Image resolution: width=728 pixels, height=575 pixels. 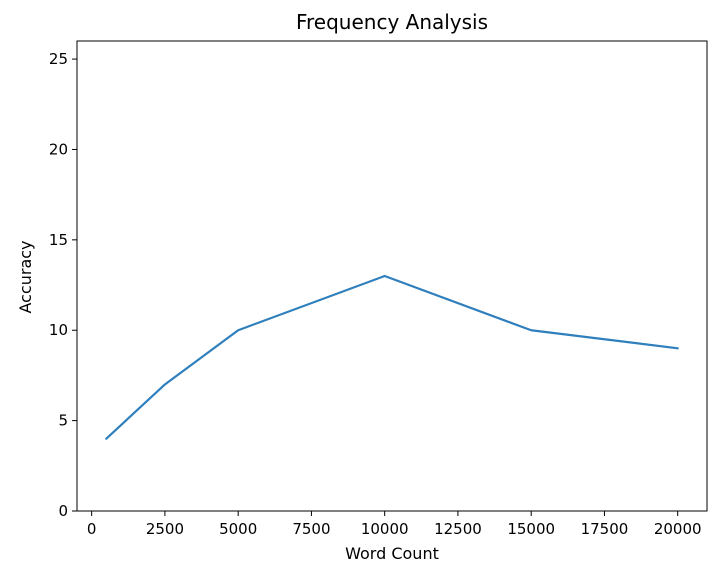 What do you see at coordinates (58, 330) in the screenshot?
I see `y-tick-label: 10` at bounding box center [58, 330].